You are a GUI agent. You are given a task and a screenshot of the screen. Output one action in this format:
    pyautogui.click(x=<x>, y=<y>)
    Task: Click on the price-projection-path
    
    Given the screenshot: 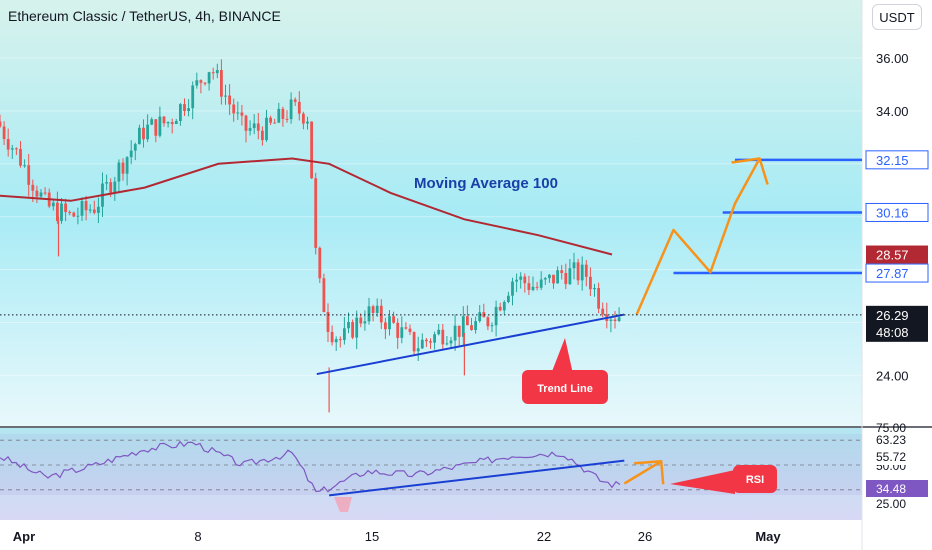 What is the action you would take?
    pyautogui.click(x=698, y=236)
    